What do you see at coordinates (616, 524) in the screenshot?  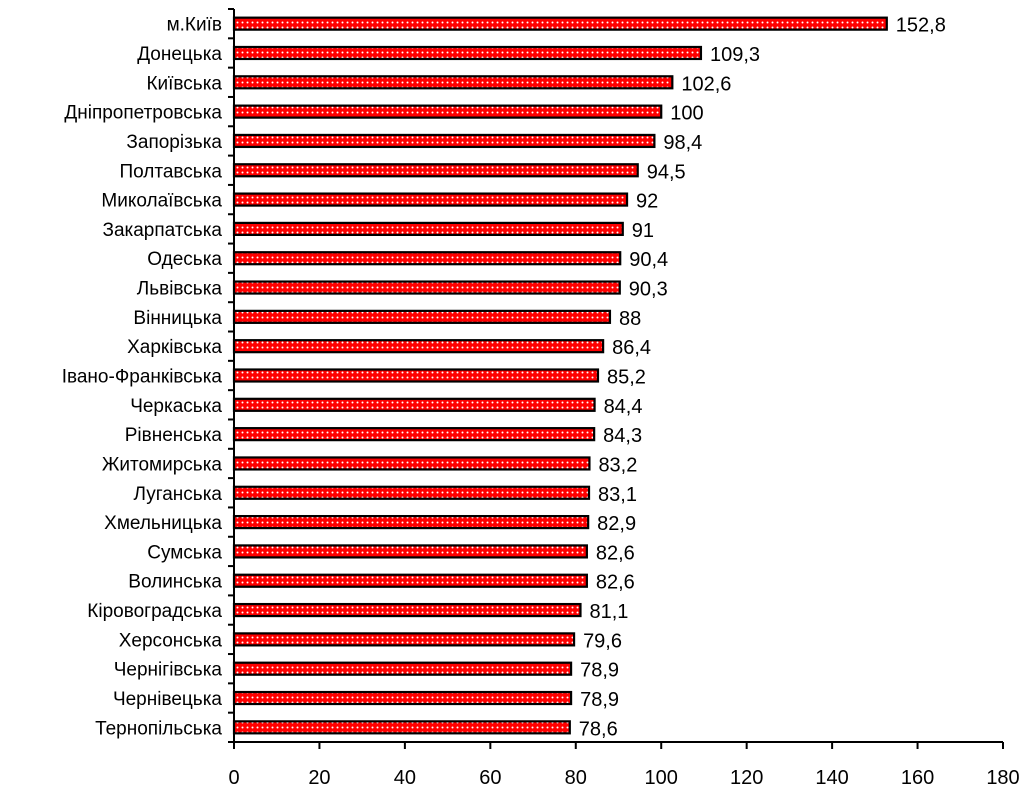 I see `value-label: 82,9` at bounding box center [616, 524].